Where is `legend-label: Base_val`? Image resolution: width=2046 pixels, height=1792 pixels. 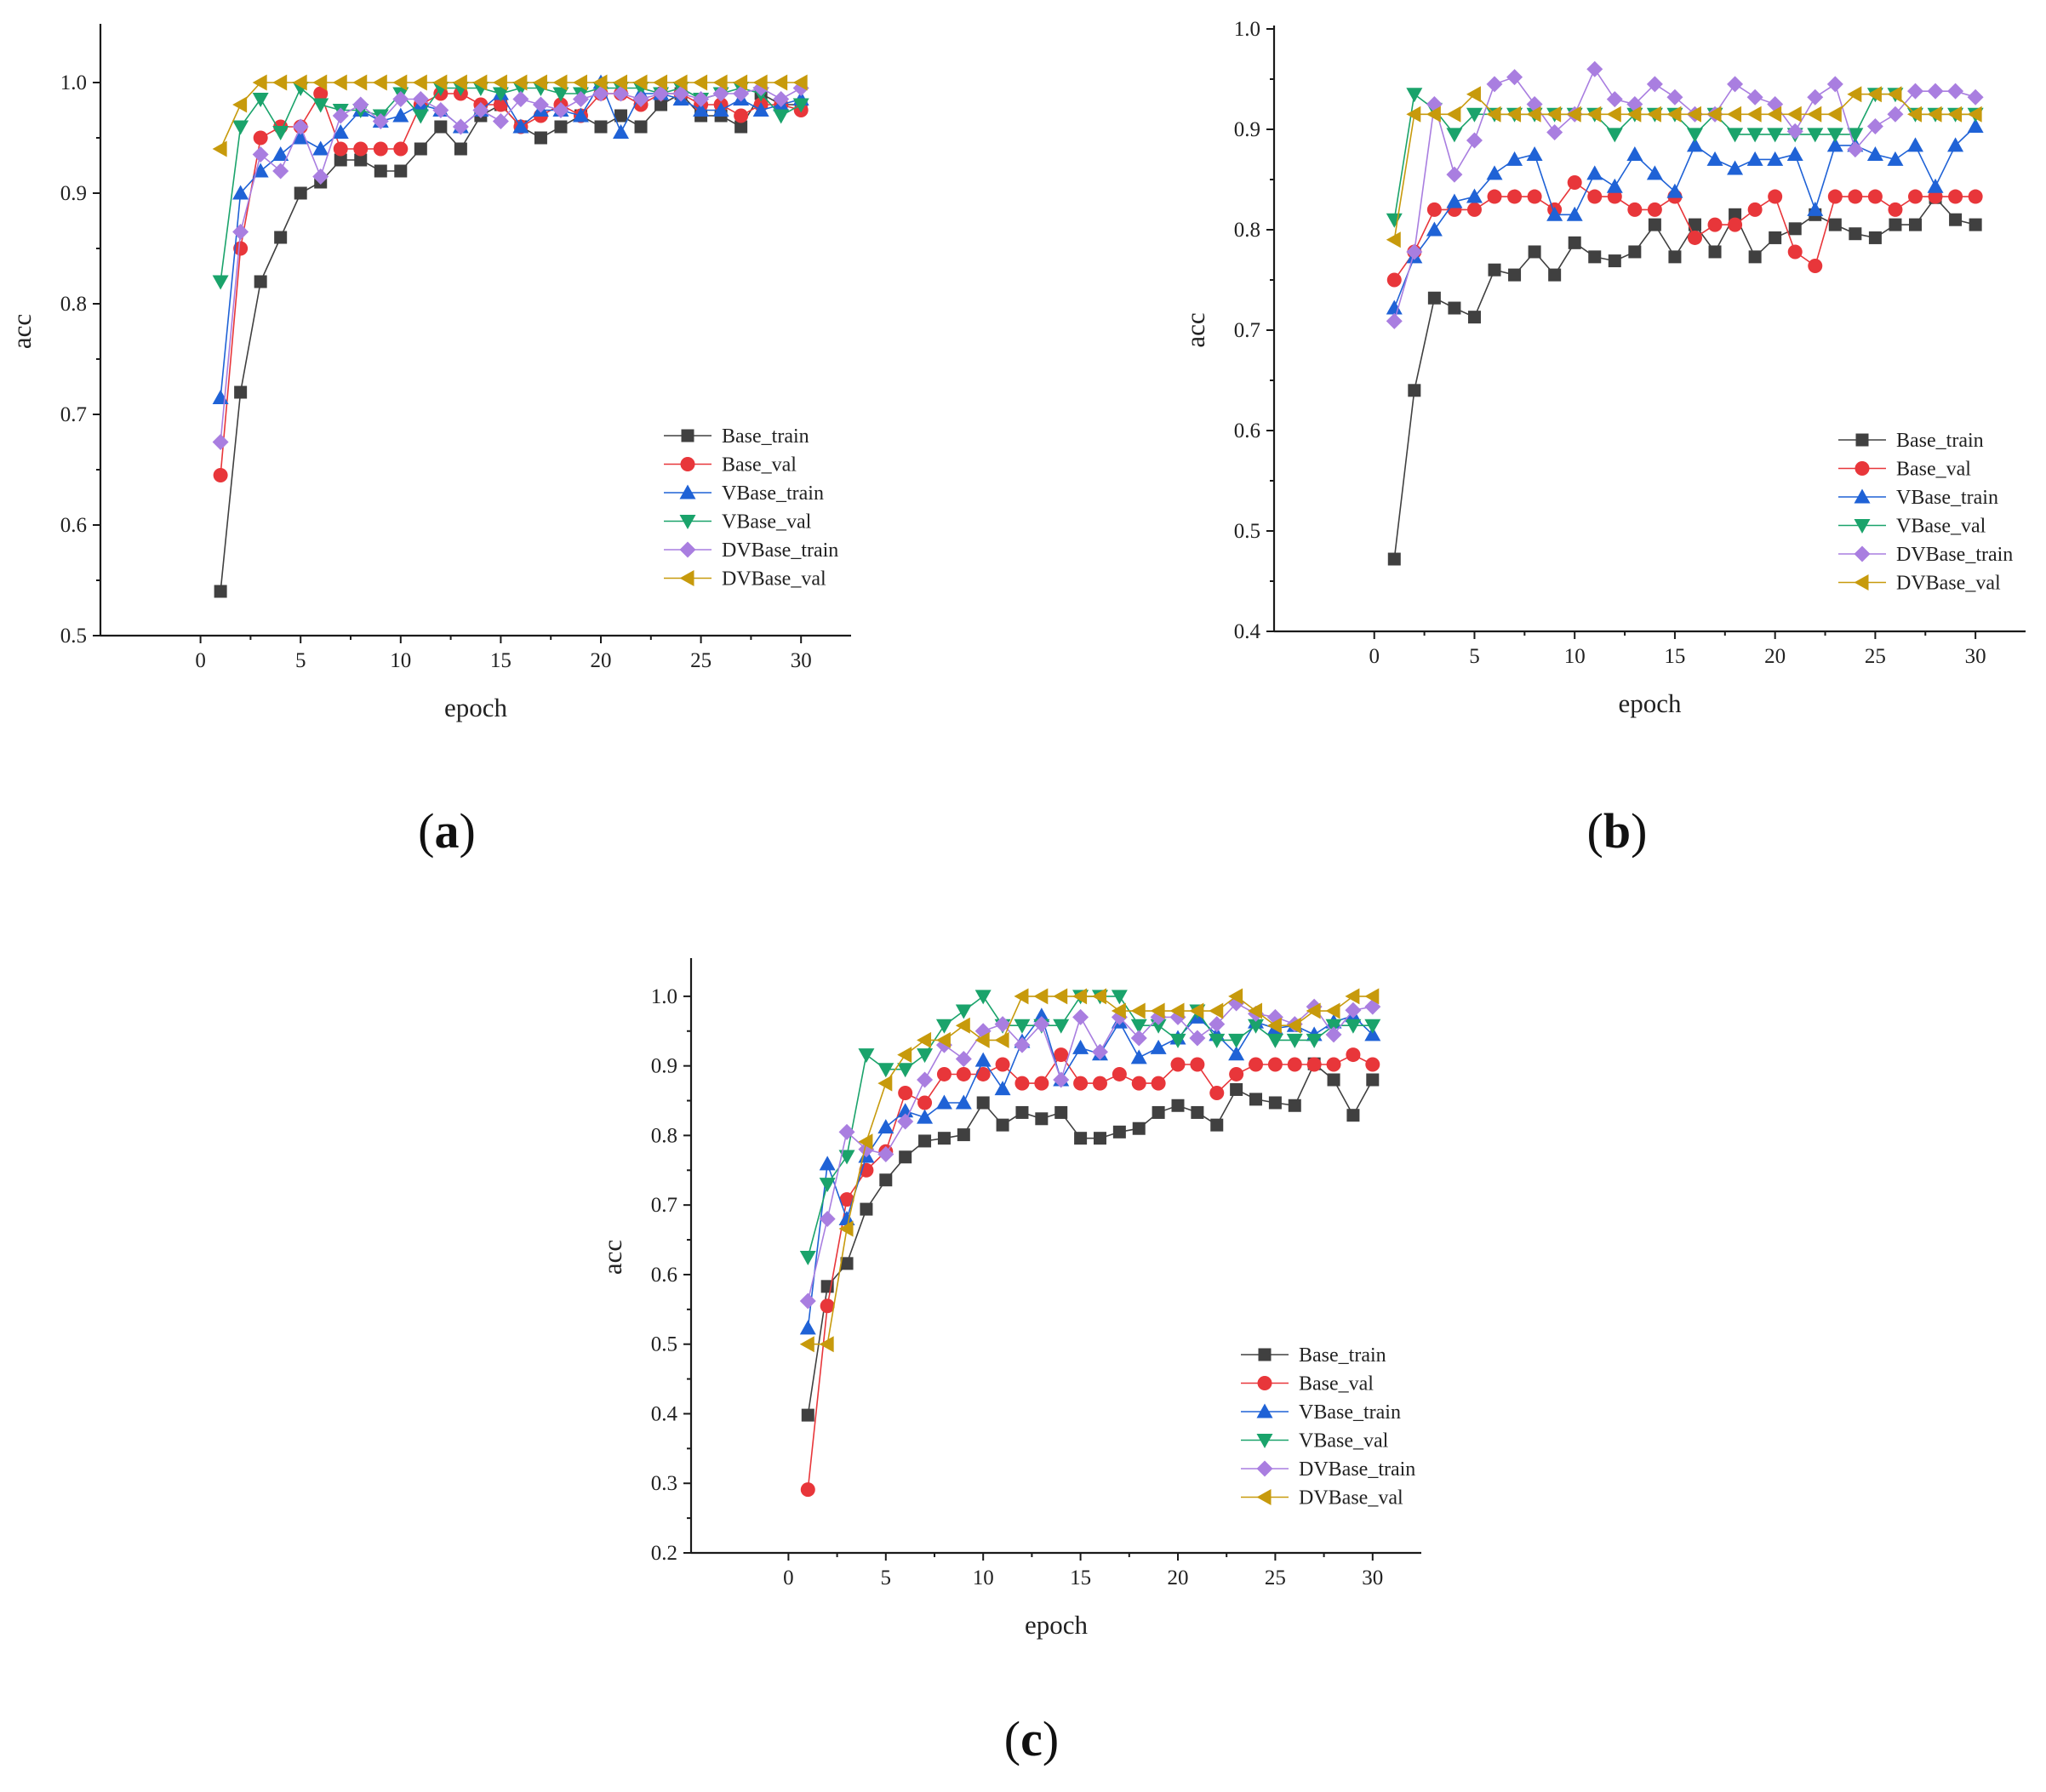 legend-label: Base_val is located at coordinates (1934, 470).